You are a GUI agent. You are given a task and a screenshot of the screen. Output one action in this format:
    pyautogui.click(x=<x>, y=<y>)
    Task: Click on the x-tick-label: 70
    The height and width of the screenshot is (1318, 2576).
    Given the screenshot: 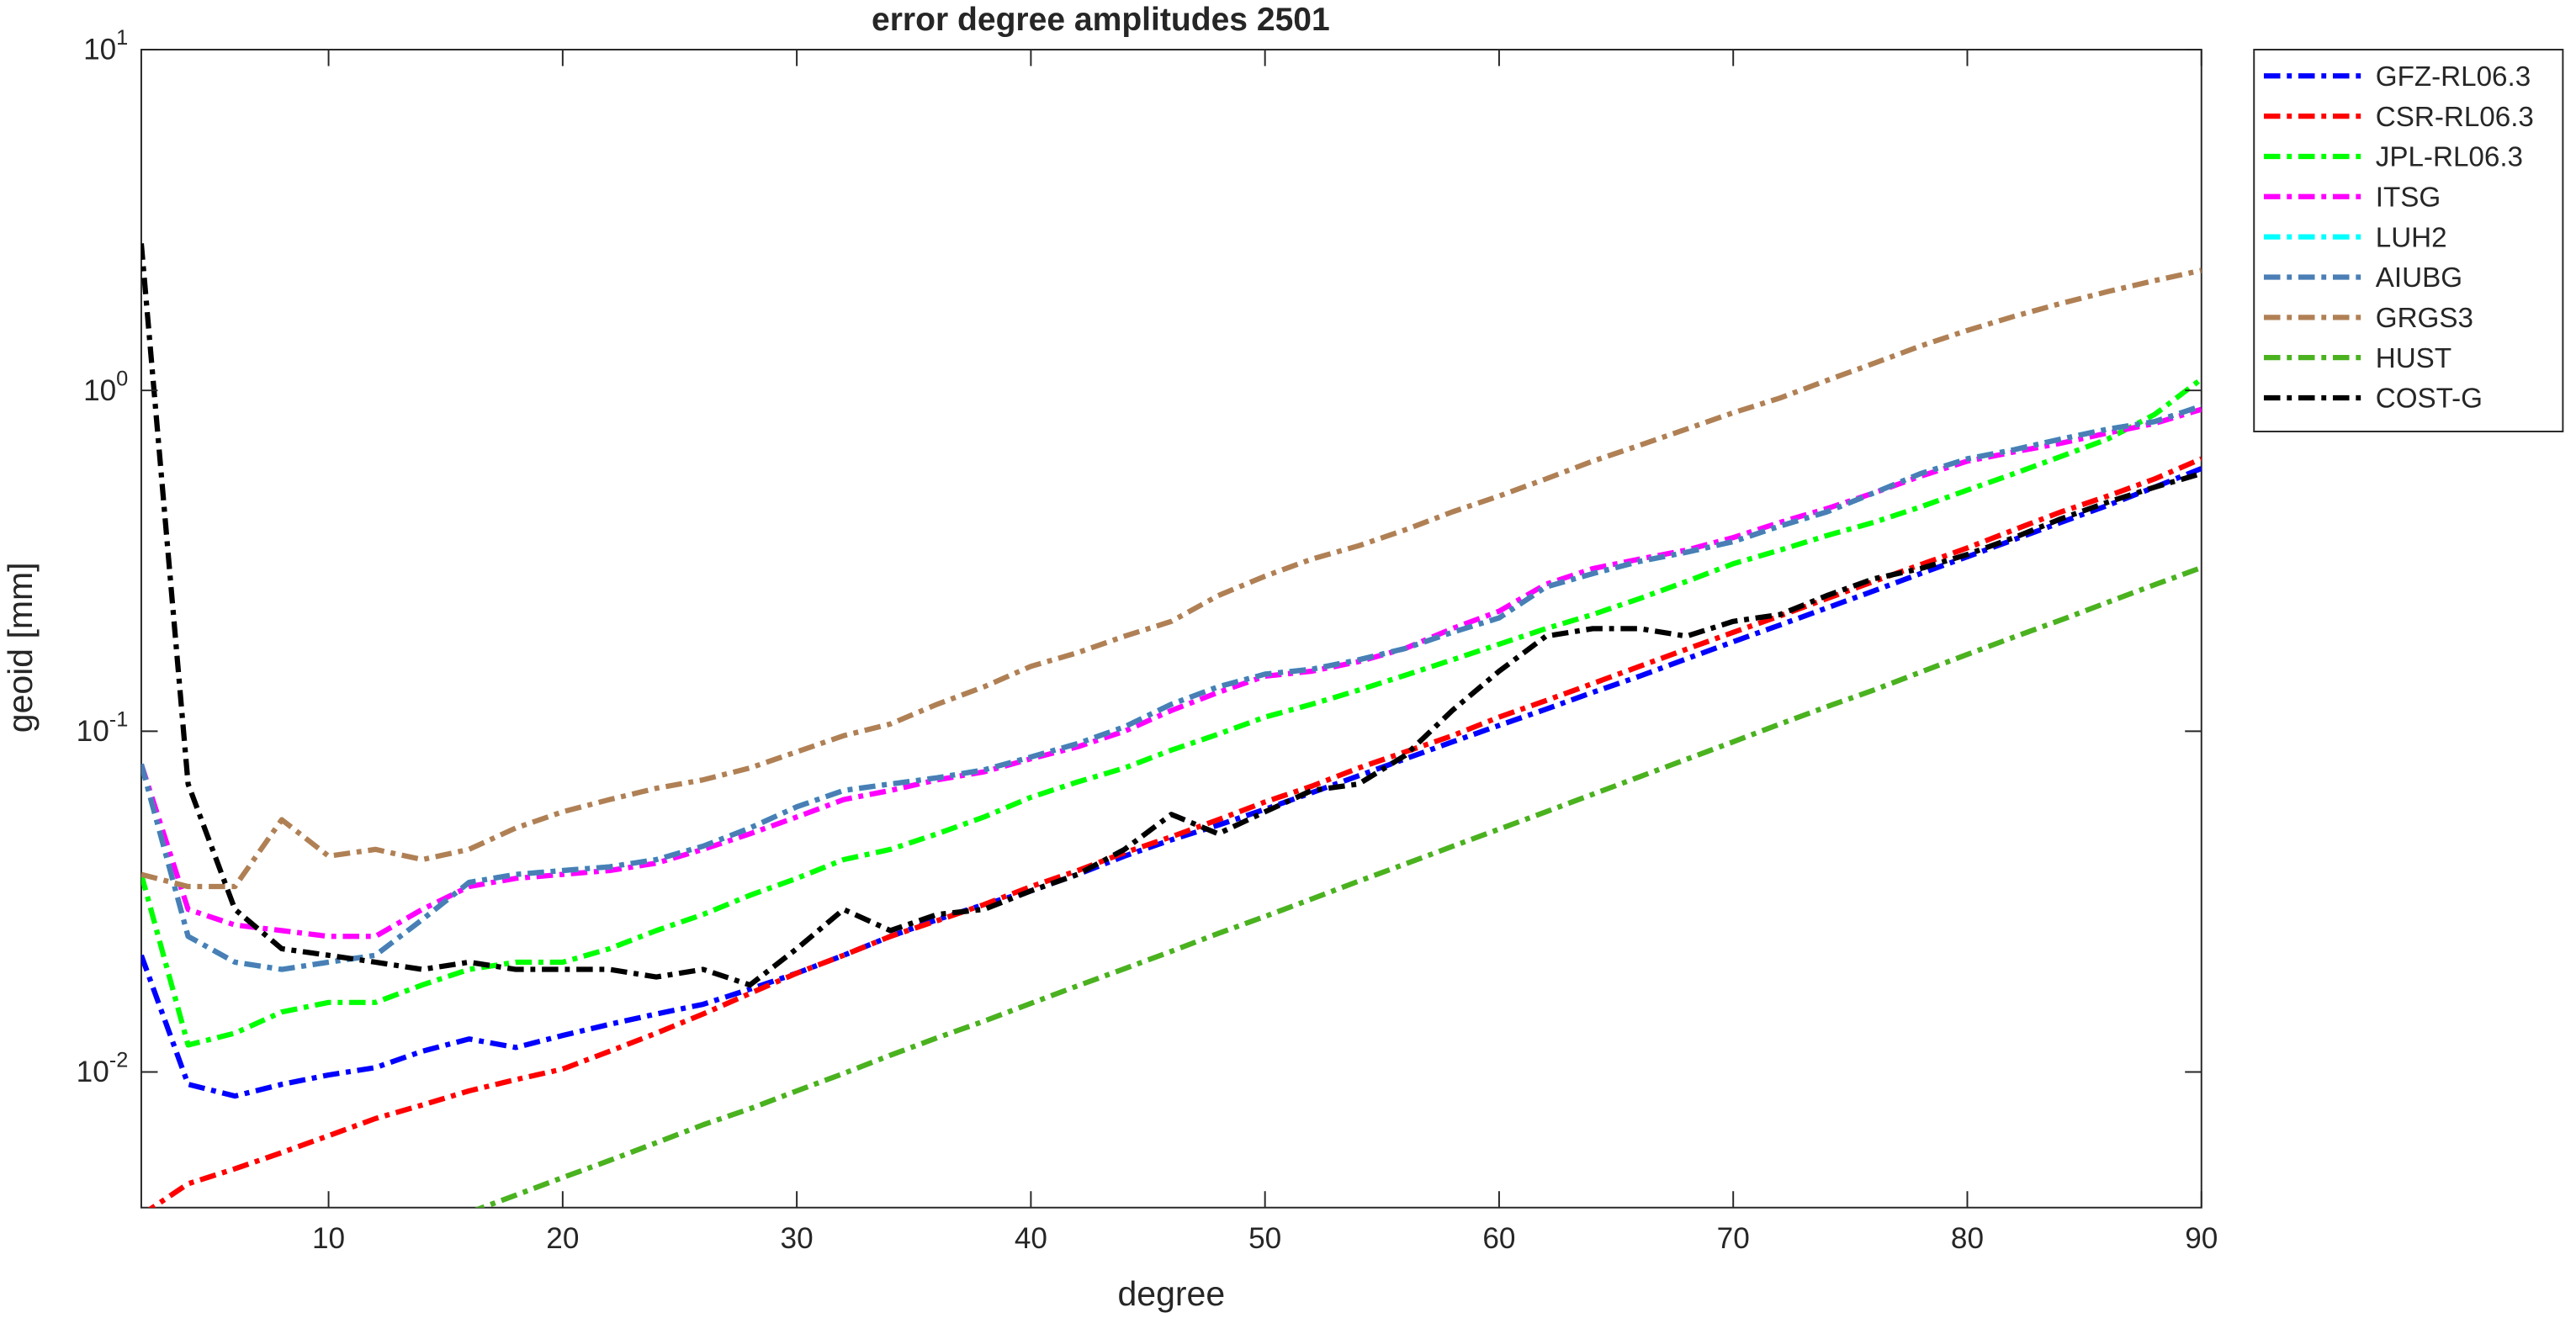 What is the action you would take?
    pyautogui.click(x=1733, y=1238)
    